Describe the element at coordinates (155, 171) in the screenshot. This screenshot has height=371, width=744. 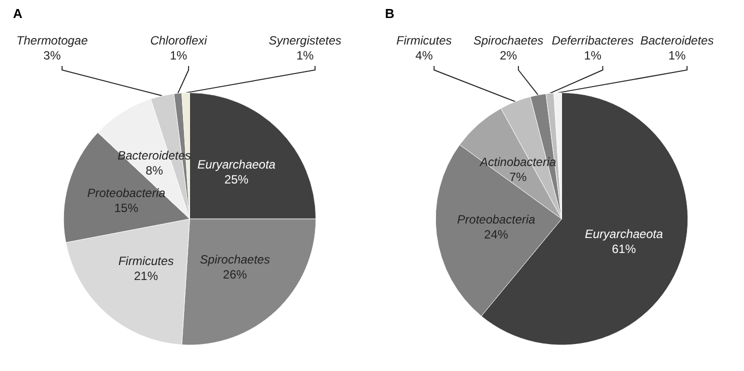
I see `data-label: 8%` at that location.